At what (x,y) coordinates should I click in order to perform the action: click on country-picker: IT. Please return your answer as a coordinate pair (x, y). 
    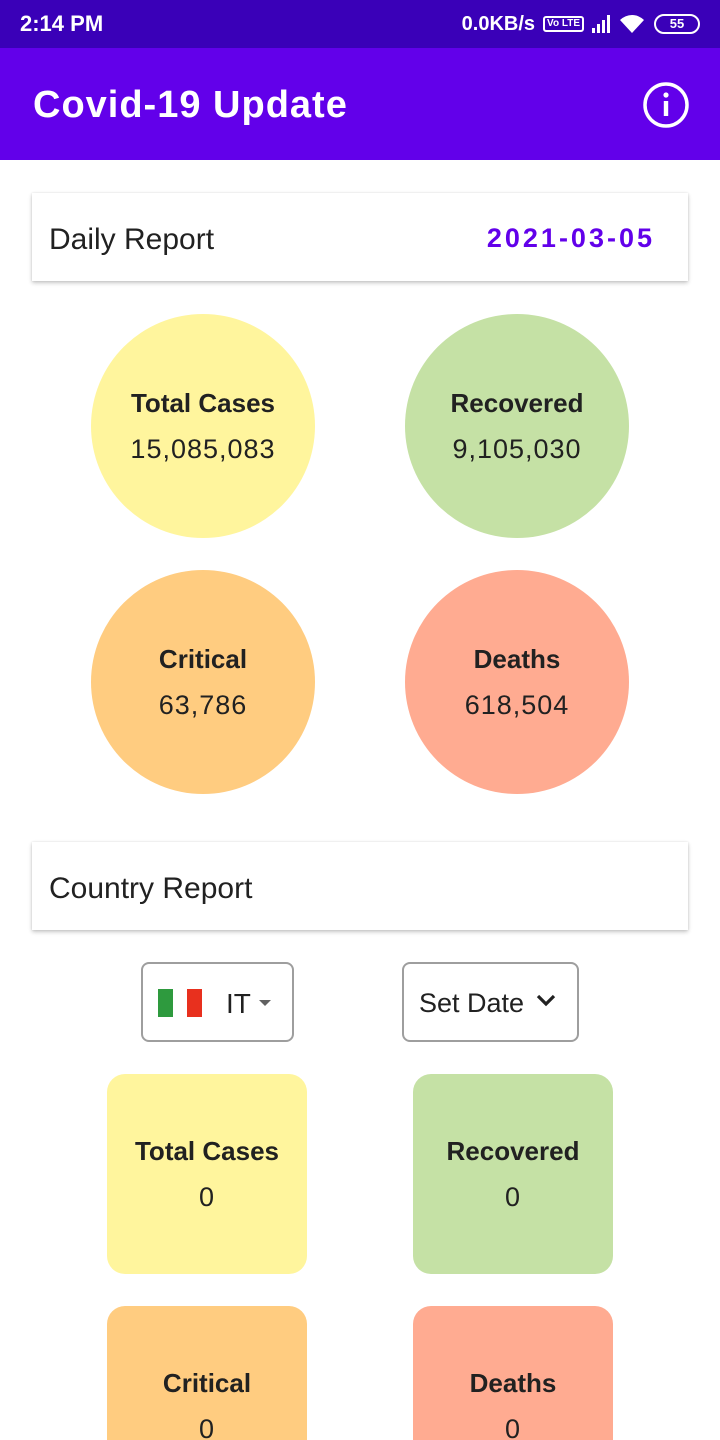
    Looking at the image, I should click on (217, 1002).